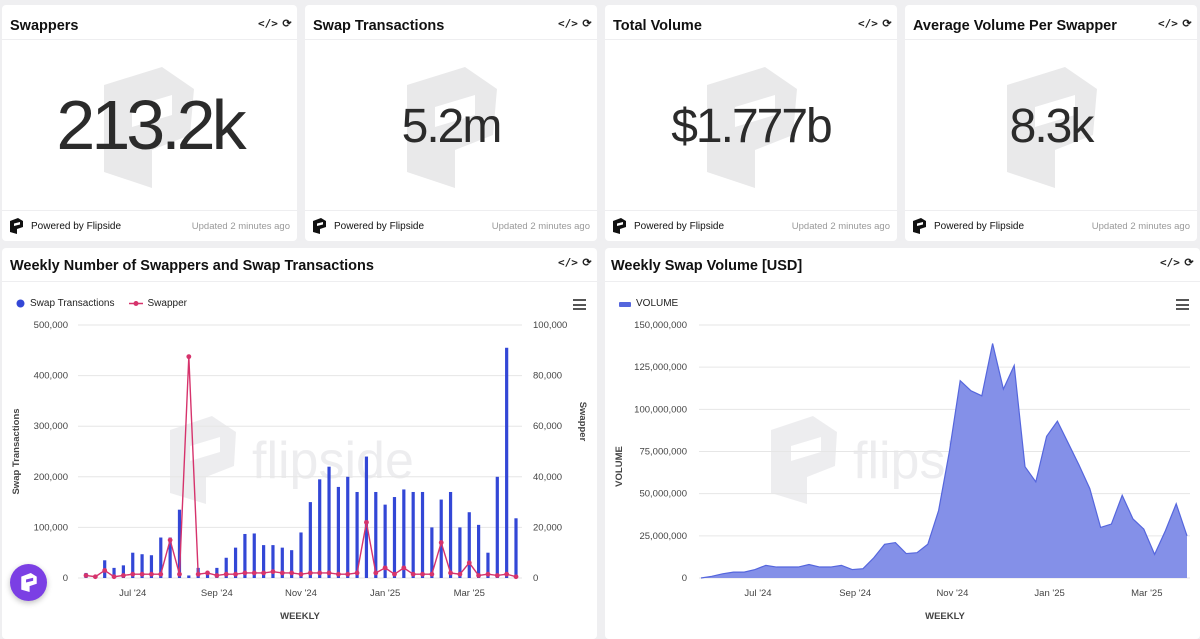  I want to click on y-tick-label: 0, so click(684, 578).